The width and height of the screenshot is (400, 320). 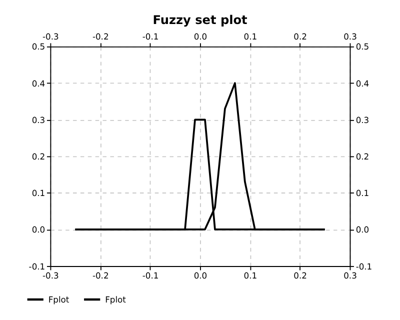 What do you see at coordinates (39, 47) in the screenshot?
I see `y-tick-label: 0.5` at bounding box center [39, 47].